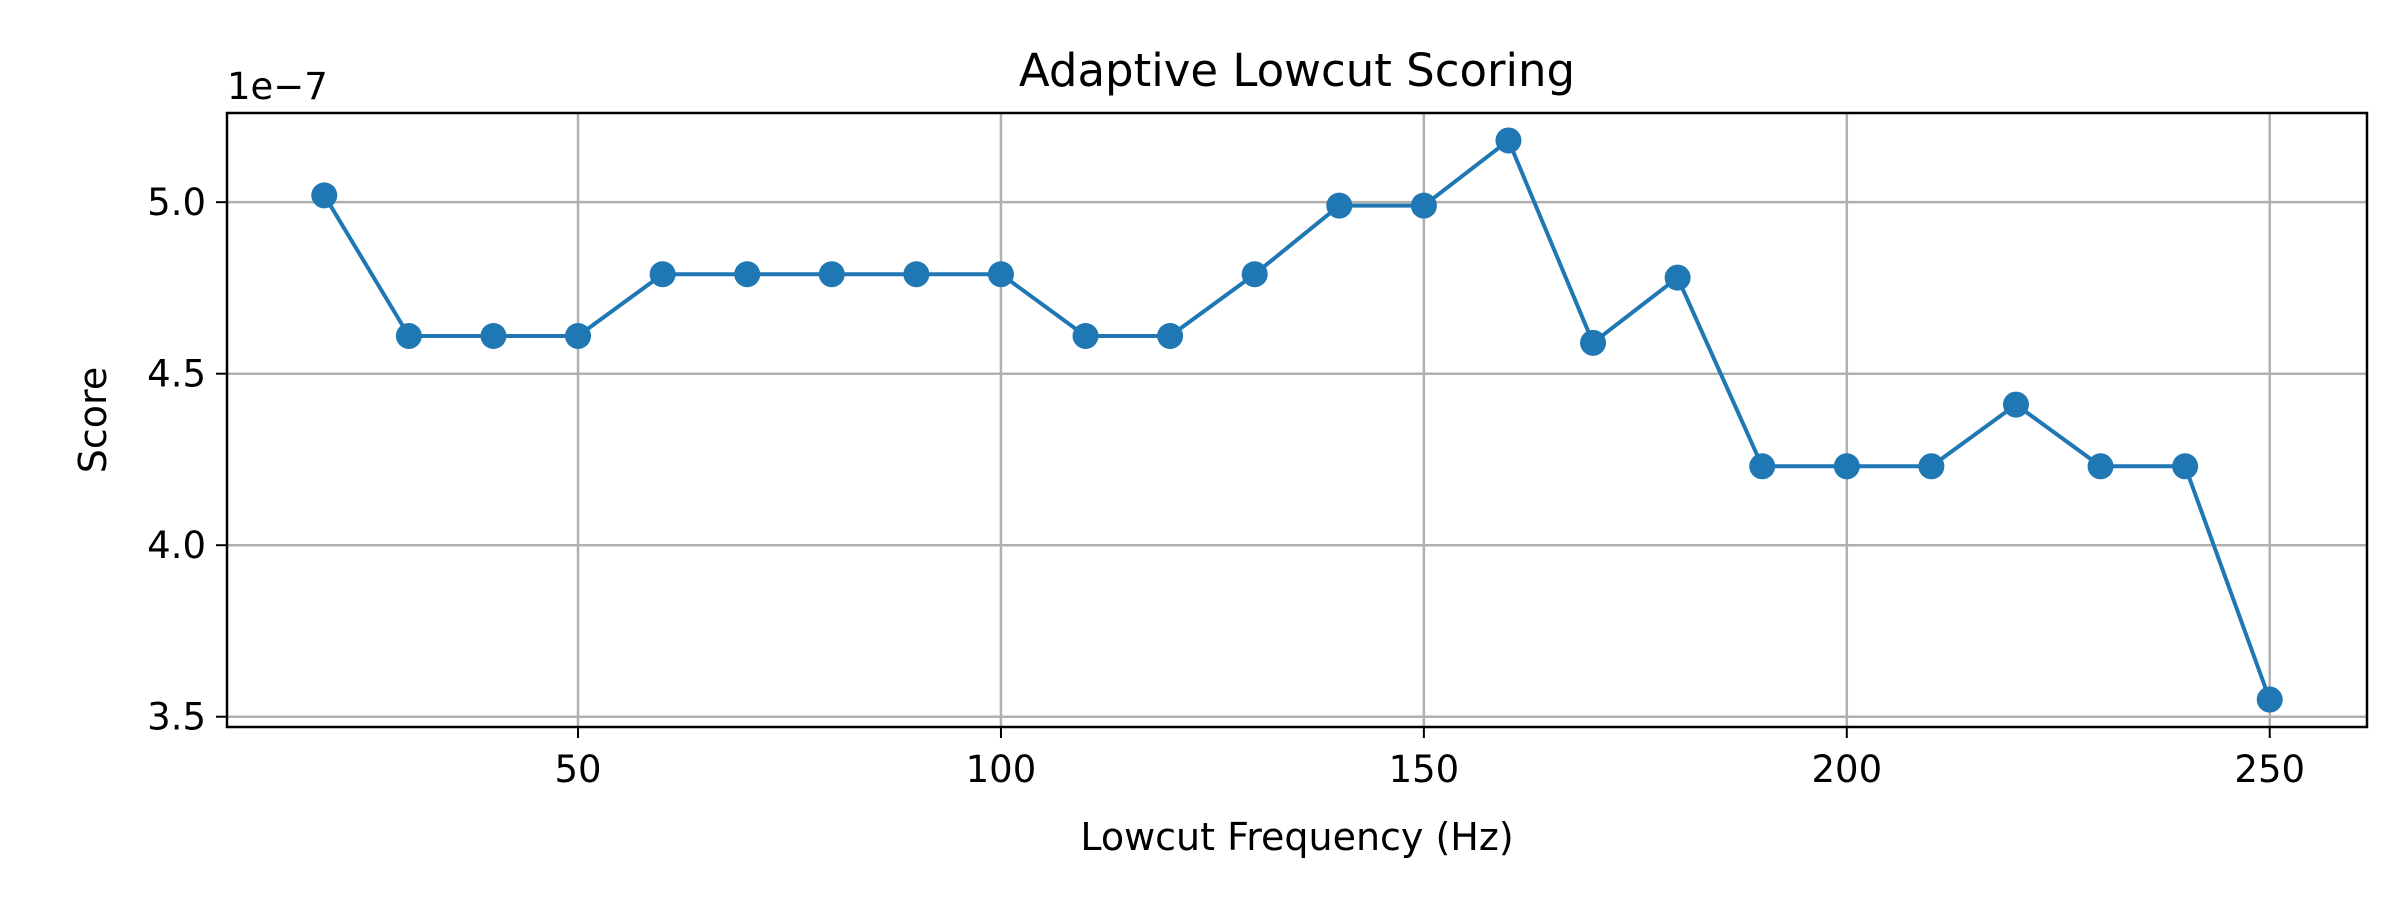  Describe the element at coordinates (1846, 769) in the screenshot. I see `x-tick-label: 200` at that location.